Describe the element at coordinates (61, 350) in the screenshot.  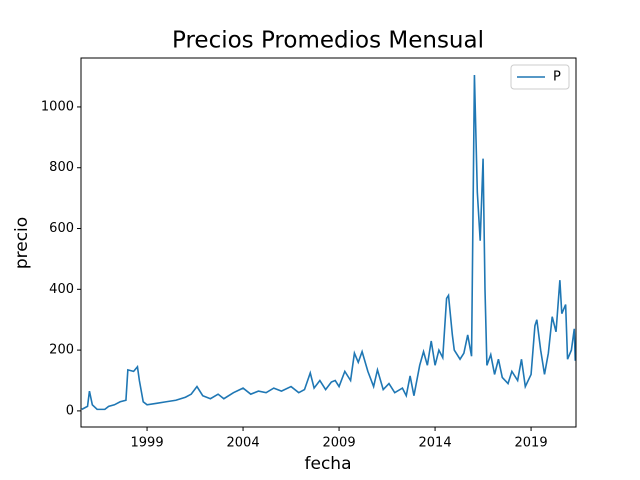
I see `y-tick-label: 200` at that location.